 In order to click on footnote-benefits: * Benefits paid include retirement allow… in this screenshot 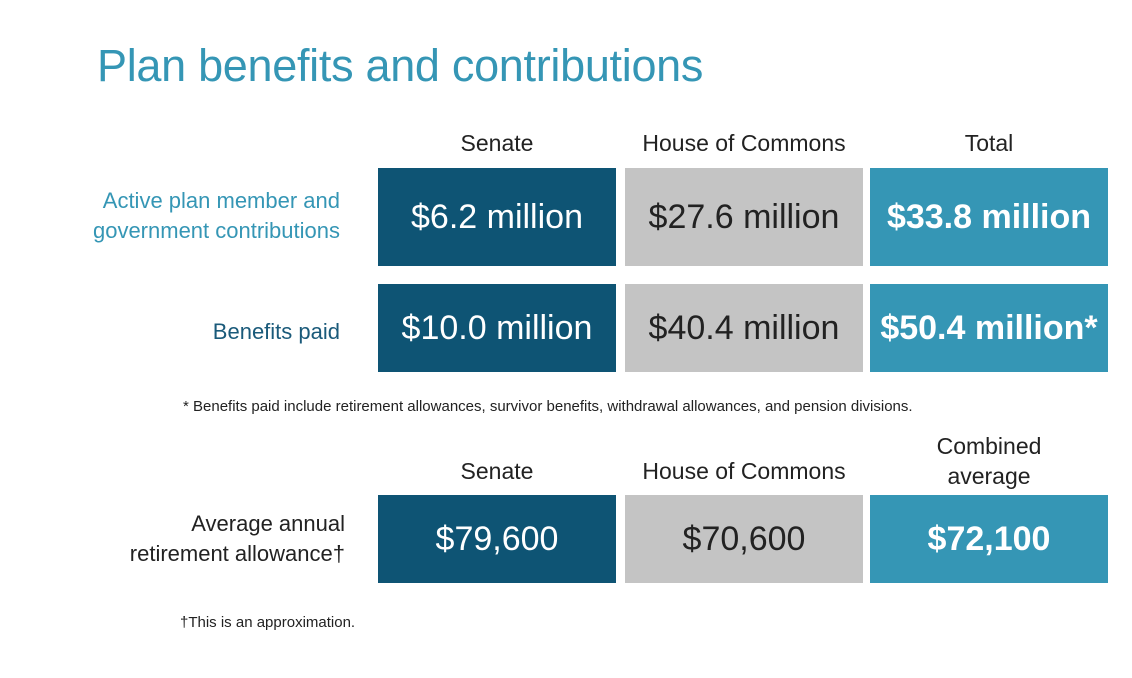, I will do `click(548, 406)`.